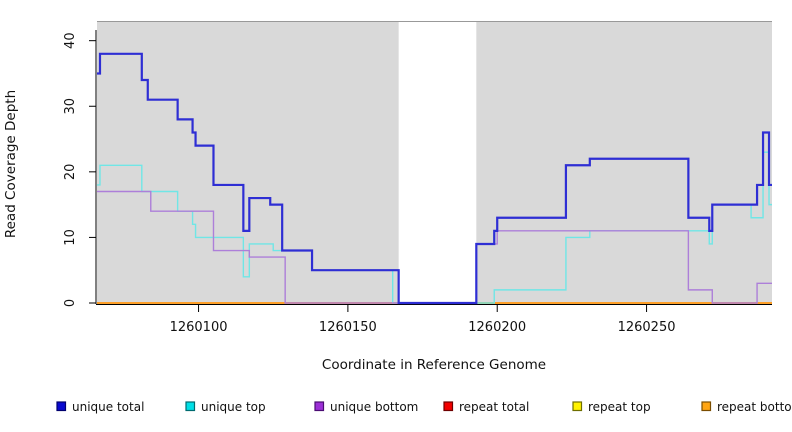 The image size is (792, 432). I want to click on y-tick-label: 40, so click(70, 40).